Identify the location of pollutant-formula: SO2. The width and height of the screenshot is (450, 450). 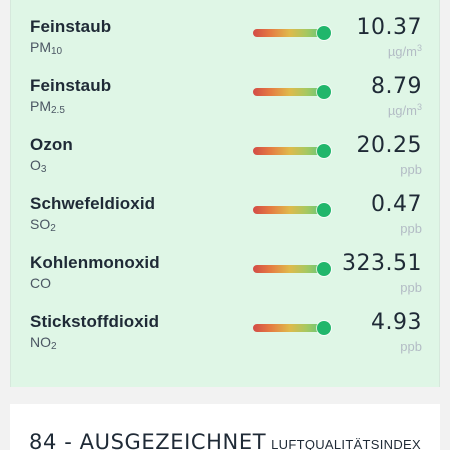
(43, 225).